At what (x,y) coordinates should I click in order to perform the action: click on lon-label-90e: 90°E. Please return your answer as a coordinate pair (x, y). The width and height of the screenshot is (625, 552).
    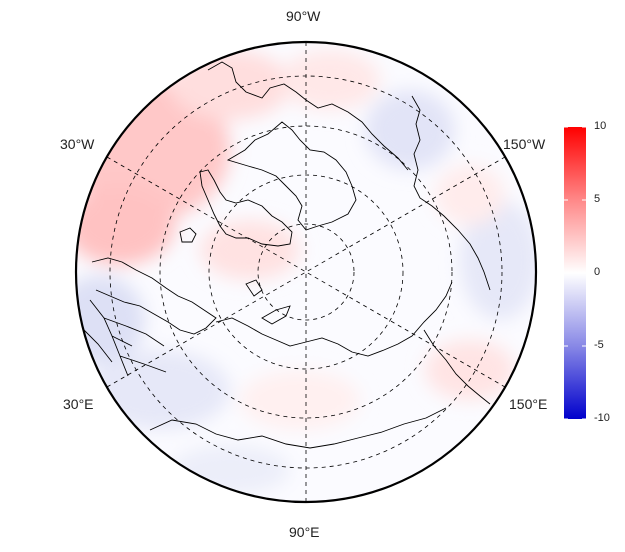
    Looking at the image, I should click on (304, 532).